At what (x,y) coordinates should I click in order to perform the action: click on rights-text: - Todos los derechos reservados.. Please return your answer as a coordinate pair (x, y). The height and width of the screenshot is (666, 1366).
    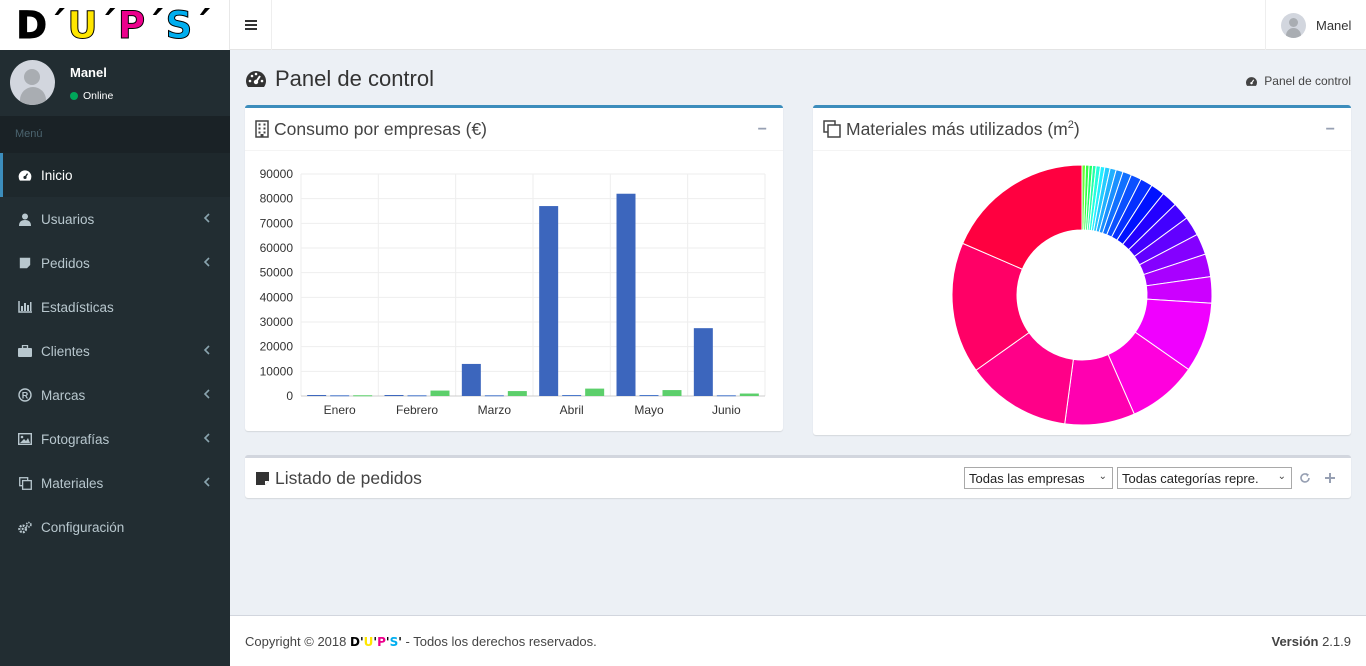
    Looking at the image, I should click on (499, 641).